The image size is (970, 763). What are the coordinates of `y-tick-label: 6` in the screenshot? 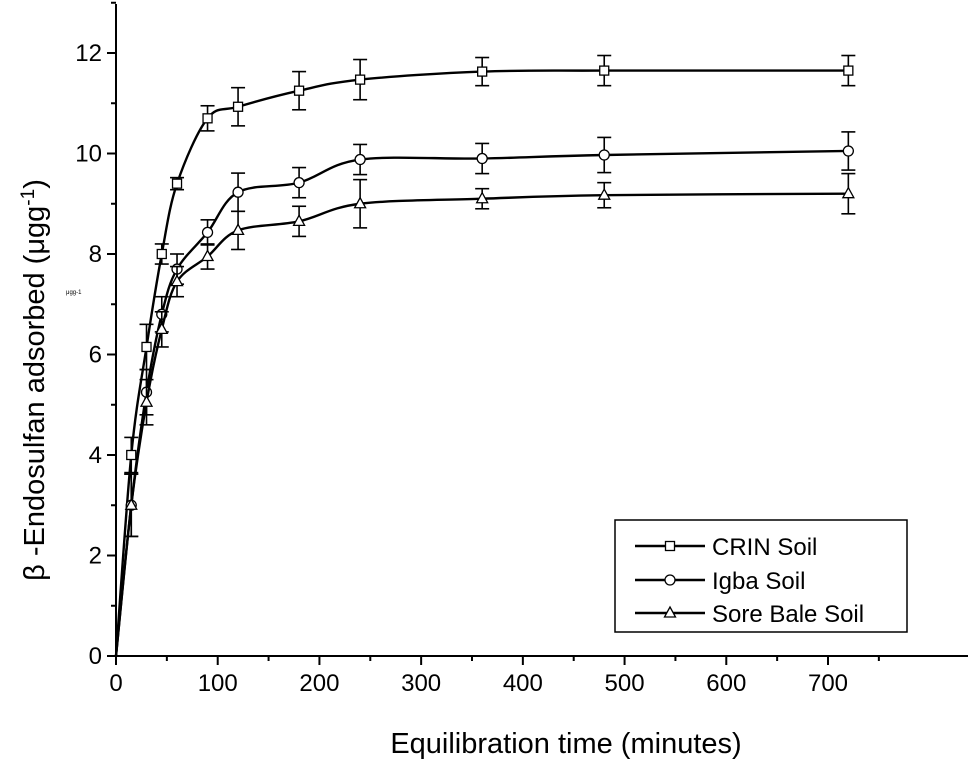 It's located at (95, 355).